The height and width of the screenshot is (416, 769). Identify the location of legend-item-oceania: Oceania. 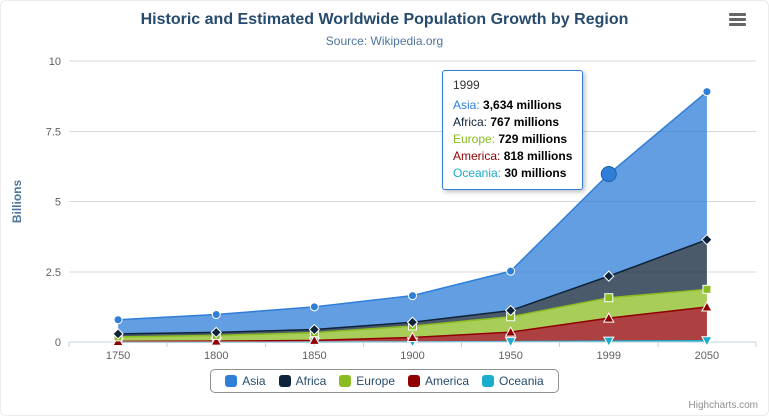
(513, 381).